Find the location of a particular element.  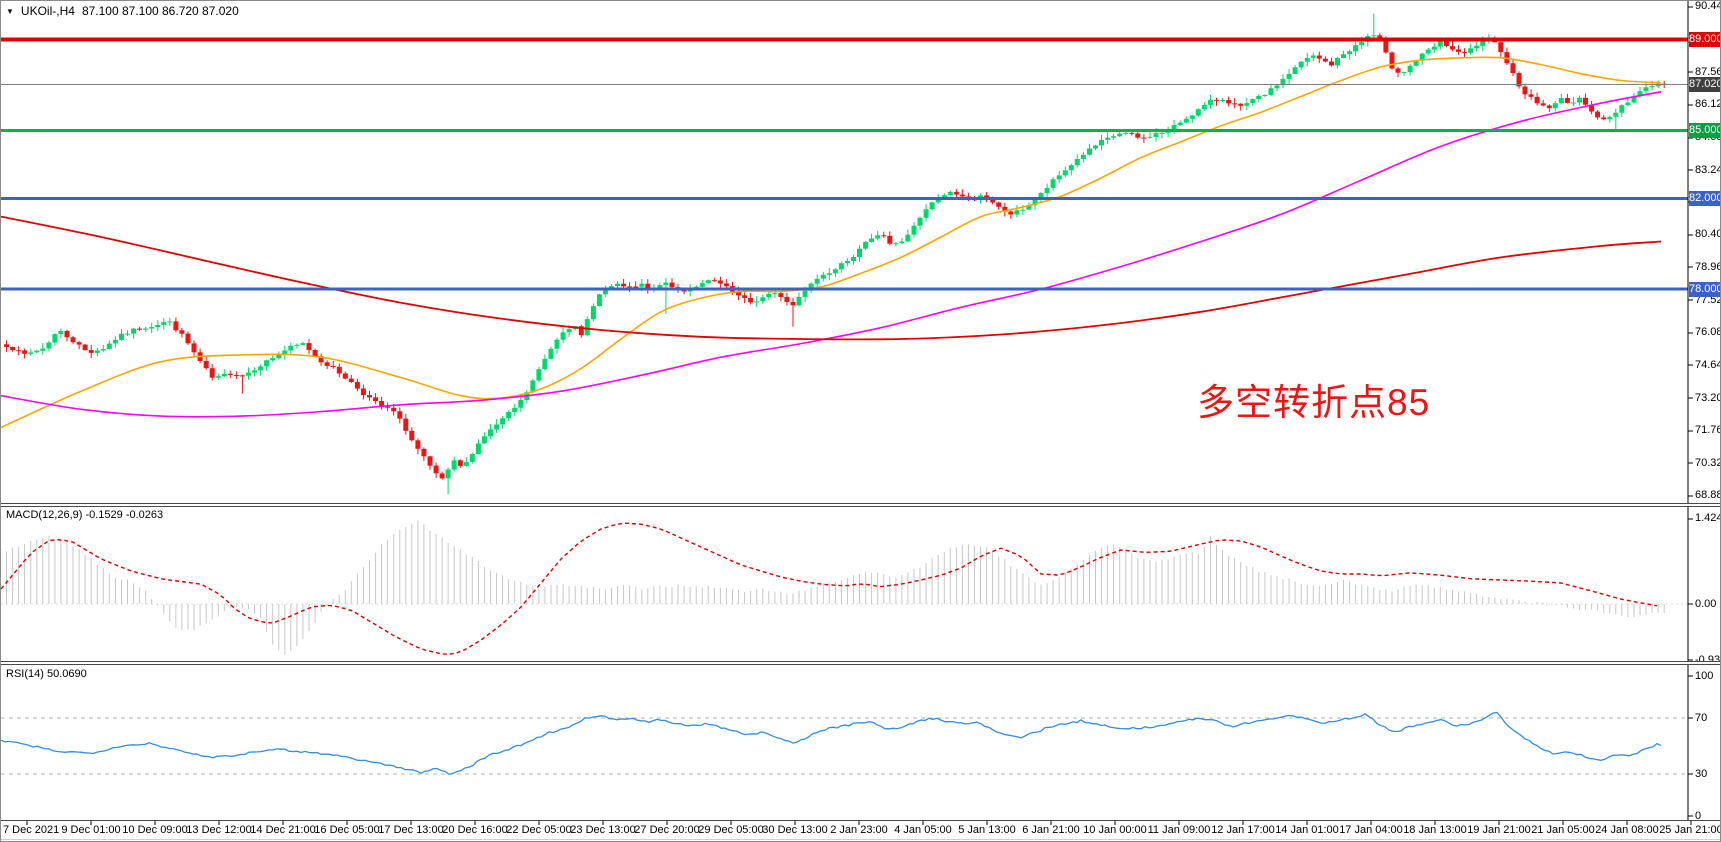

rsi-axis-label: 30 is located at coordinates (1701, 774).